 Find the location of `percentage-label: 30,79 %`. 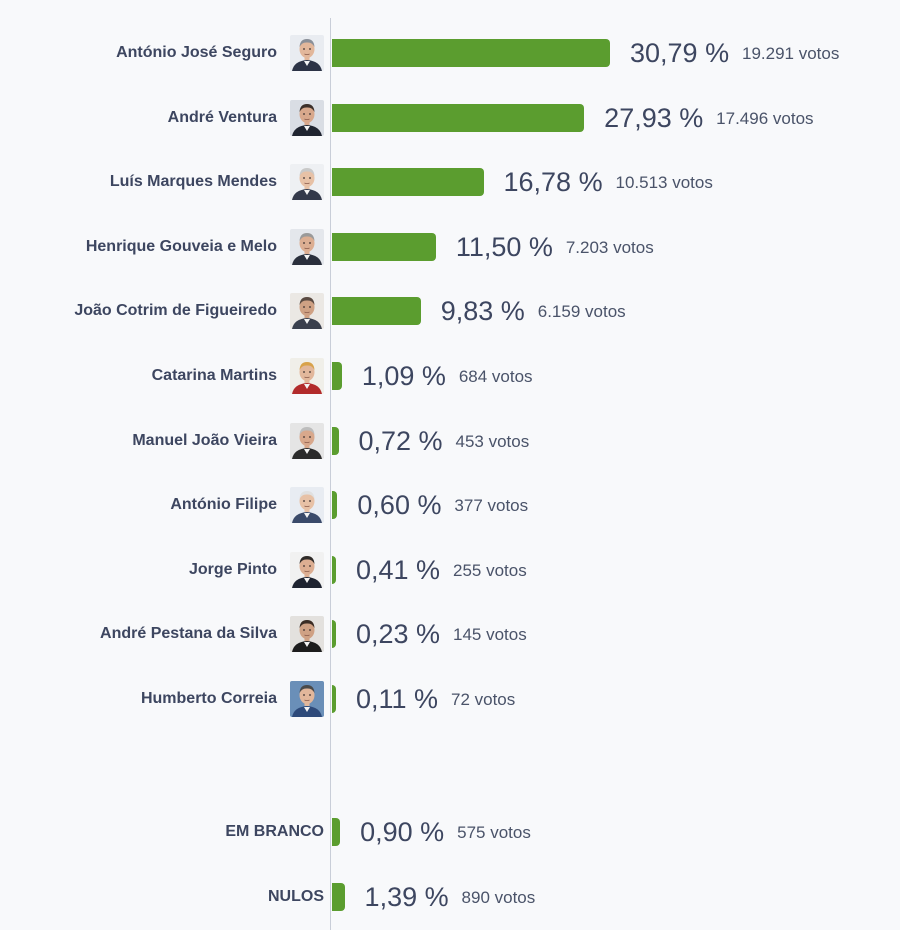

percentage-label: 30,79 % is located at coordinates (680, 53).